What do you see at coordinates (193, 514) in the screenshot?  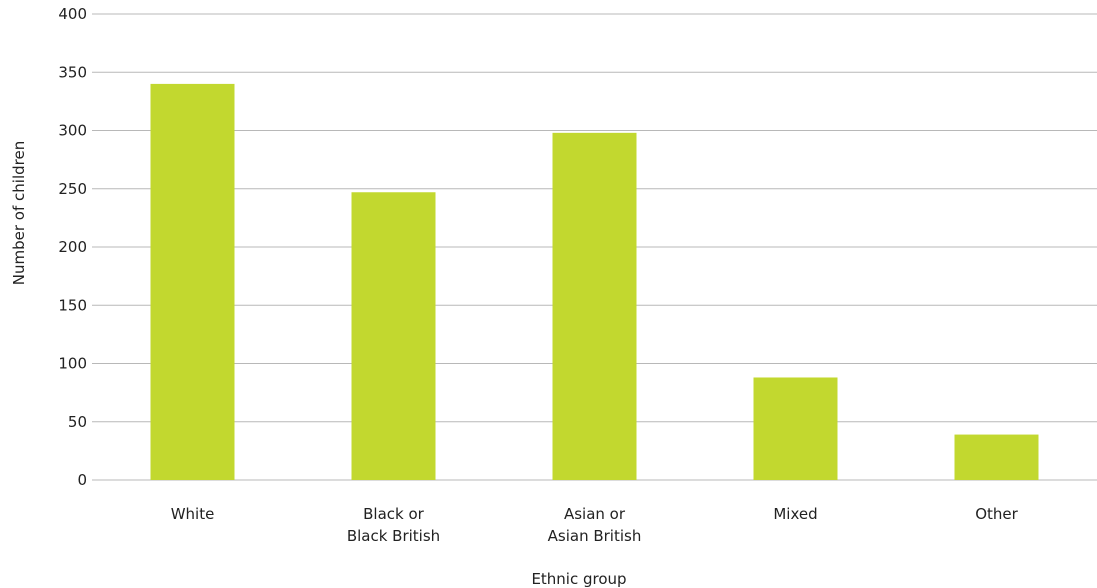 I see `x-tick-label: White` at bounding box center [193, 514].